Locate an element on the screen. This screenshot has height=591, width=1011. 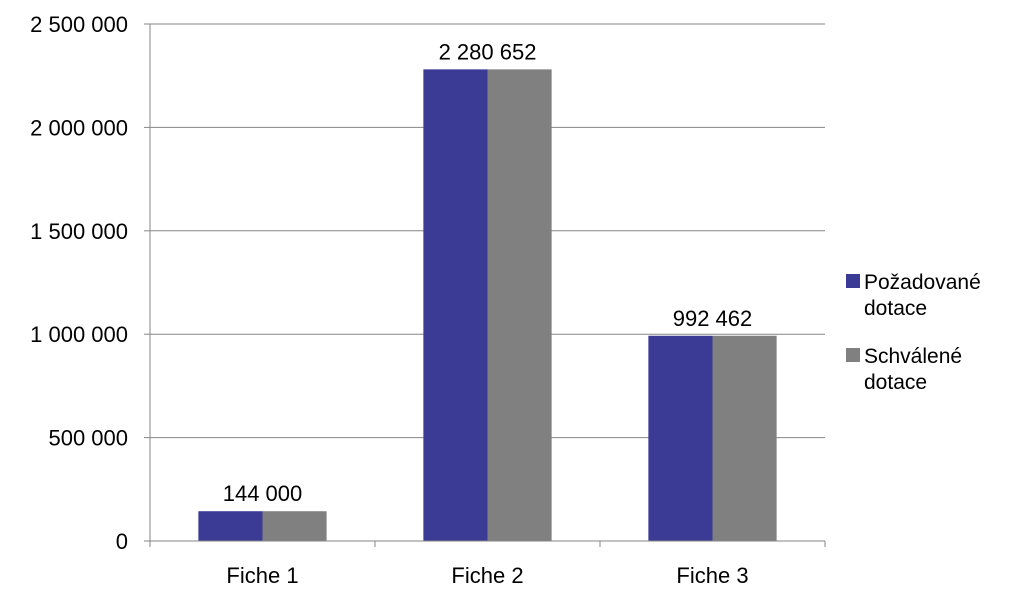
y-tick-label: 1 500 000 is located at coordinates (79, 231).